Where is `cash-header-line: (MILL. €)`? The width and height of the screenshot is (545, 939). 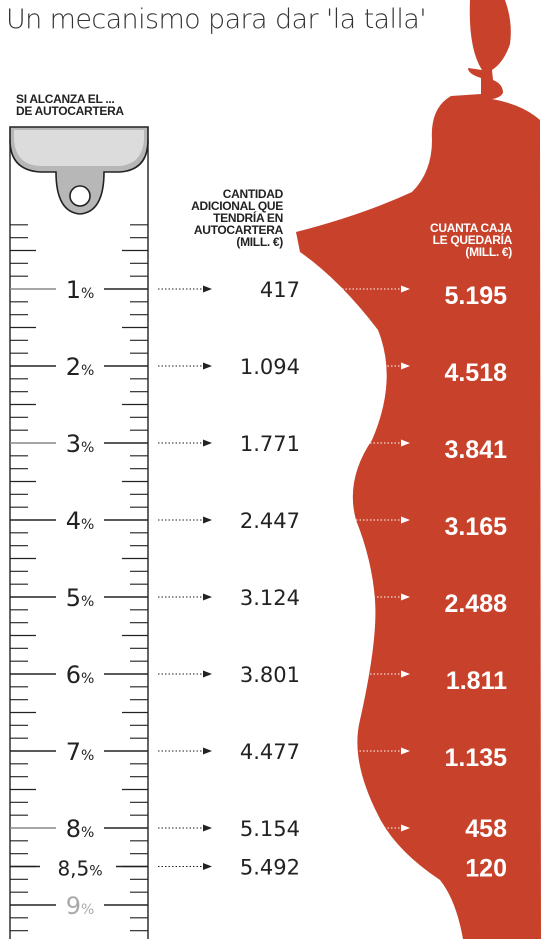
cash-header-line: (MILL. €) is located at coordinates (488, 252).